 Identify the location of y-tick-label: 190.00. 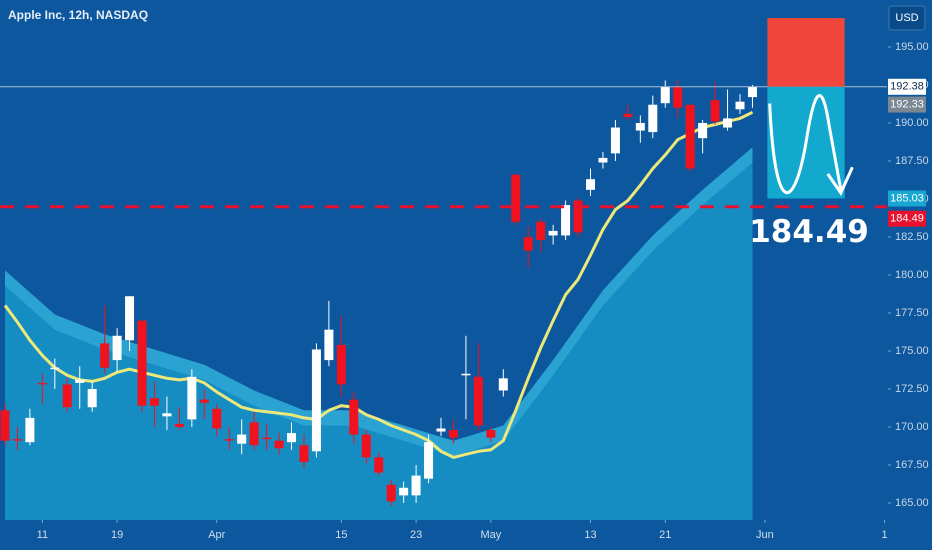
(912, 123).